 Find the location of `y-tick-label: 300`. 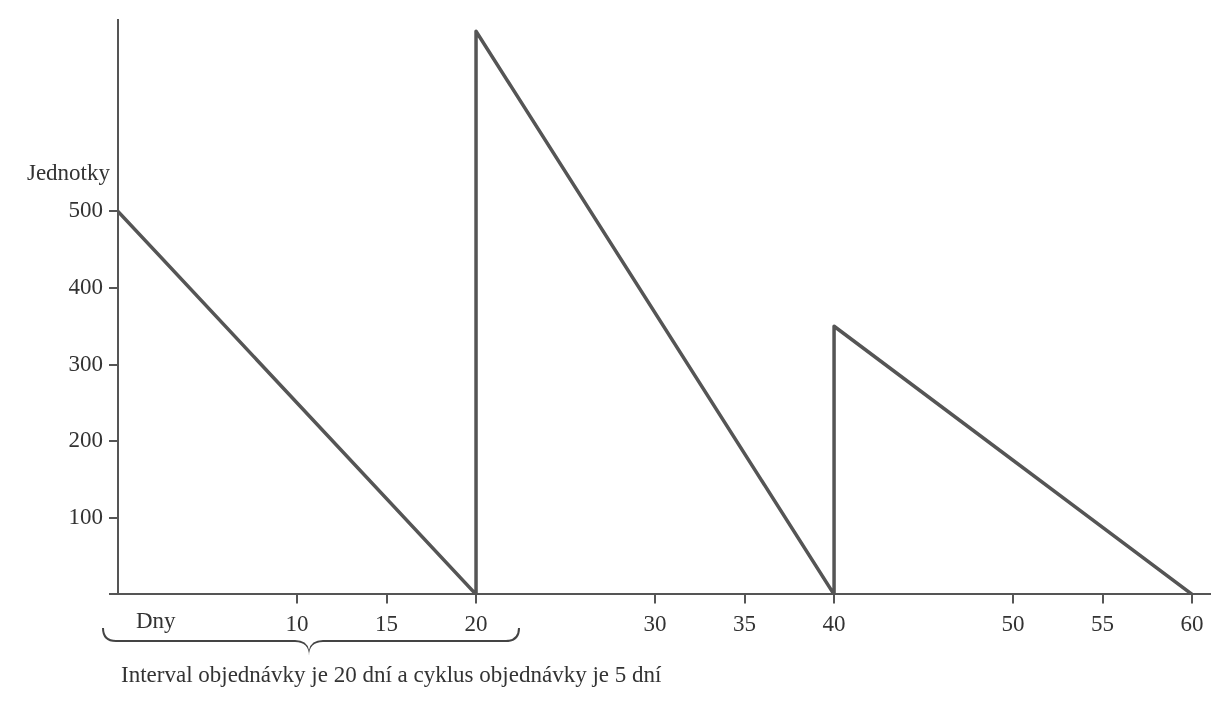

y-tick-label: 300 is located at coordinates (85, 363).